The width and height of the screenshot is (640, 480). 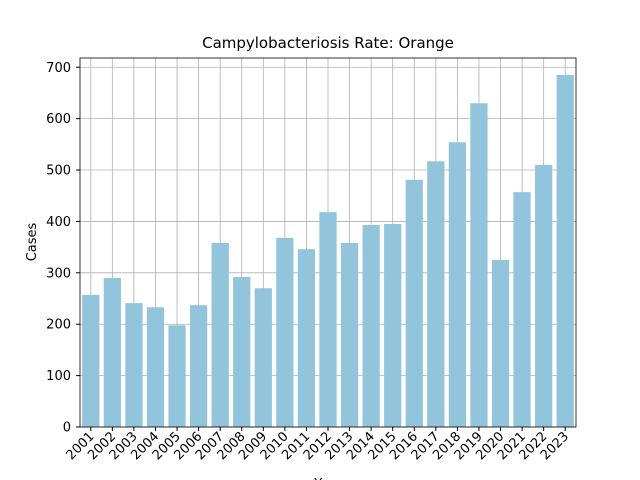 What do you see at coordinates (67, 428) in the screenshot?
I see `y-tick-label: 0` at bounding box center [67, 428].